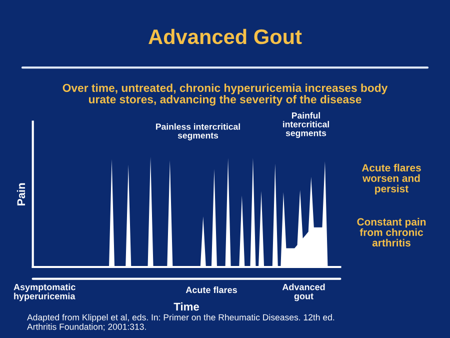 The image size is (450, 338). What do you see at coordinates (306, 125) in the screenshot?
I see `text: Painful intercritical segments` at bounding box center [306, 125].